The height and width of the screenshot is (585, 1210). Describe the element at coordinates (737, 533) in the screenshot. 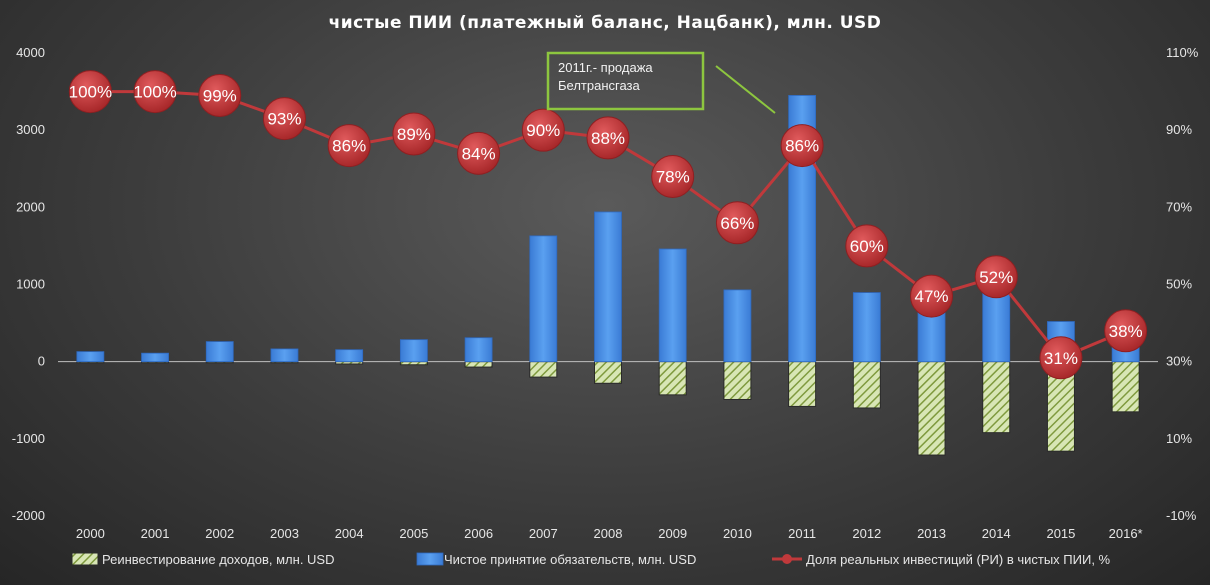

I see `category-label: 2010` at that location.